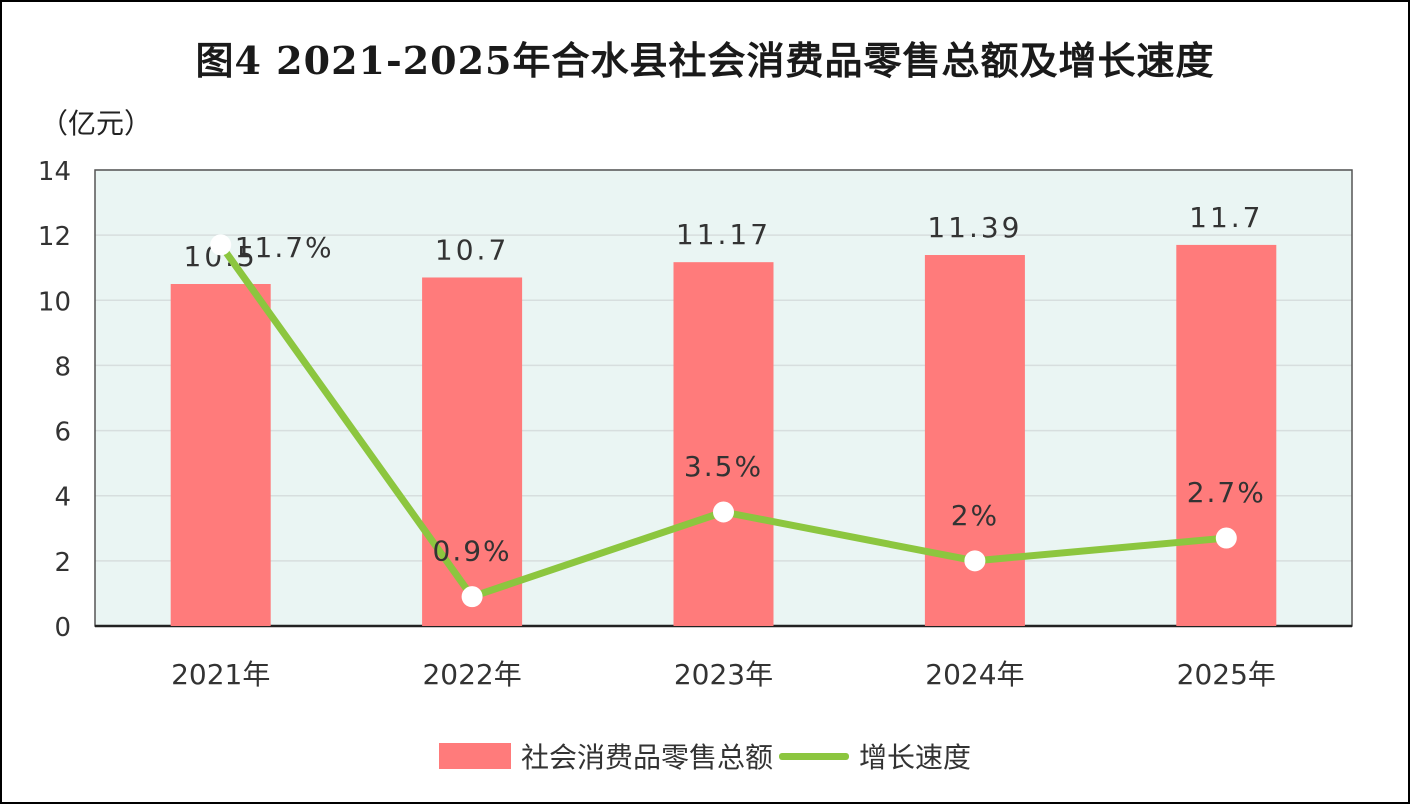 The image size is (1410, 804). What do you see at coordinates (474, 756) in the screenshot?
I see `legend-bar-swatch` at bounding box center [474, 756].